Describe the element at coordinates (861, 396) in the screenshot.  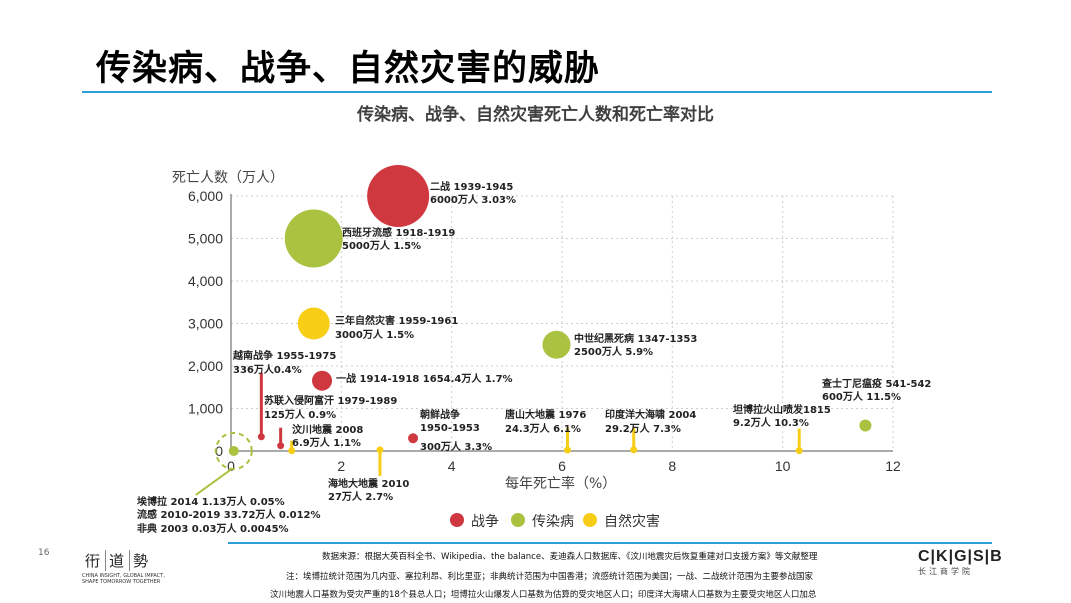
I see `label-justinian-plague-value: 600万人 11.5%` at that location.